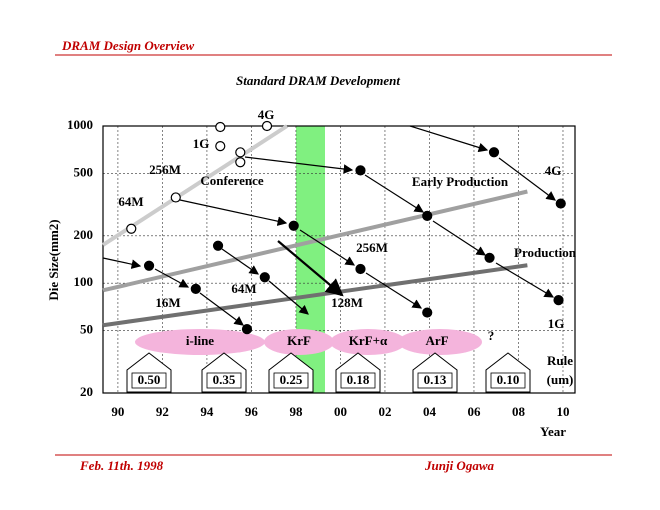  What do you see at coordinates (474, 411) in the screenshot?
I see `x-tick-label: 06` at bounding box center [474, 411].